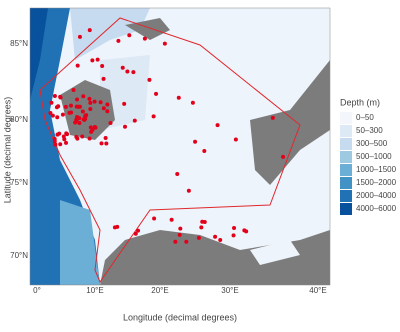 The height and width of the screenshot is (332, 400). What do you see at coordinates (360, 102) in the screenshot?
I see `legend-title: Depth (m)` at bounding box center [360, 102].